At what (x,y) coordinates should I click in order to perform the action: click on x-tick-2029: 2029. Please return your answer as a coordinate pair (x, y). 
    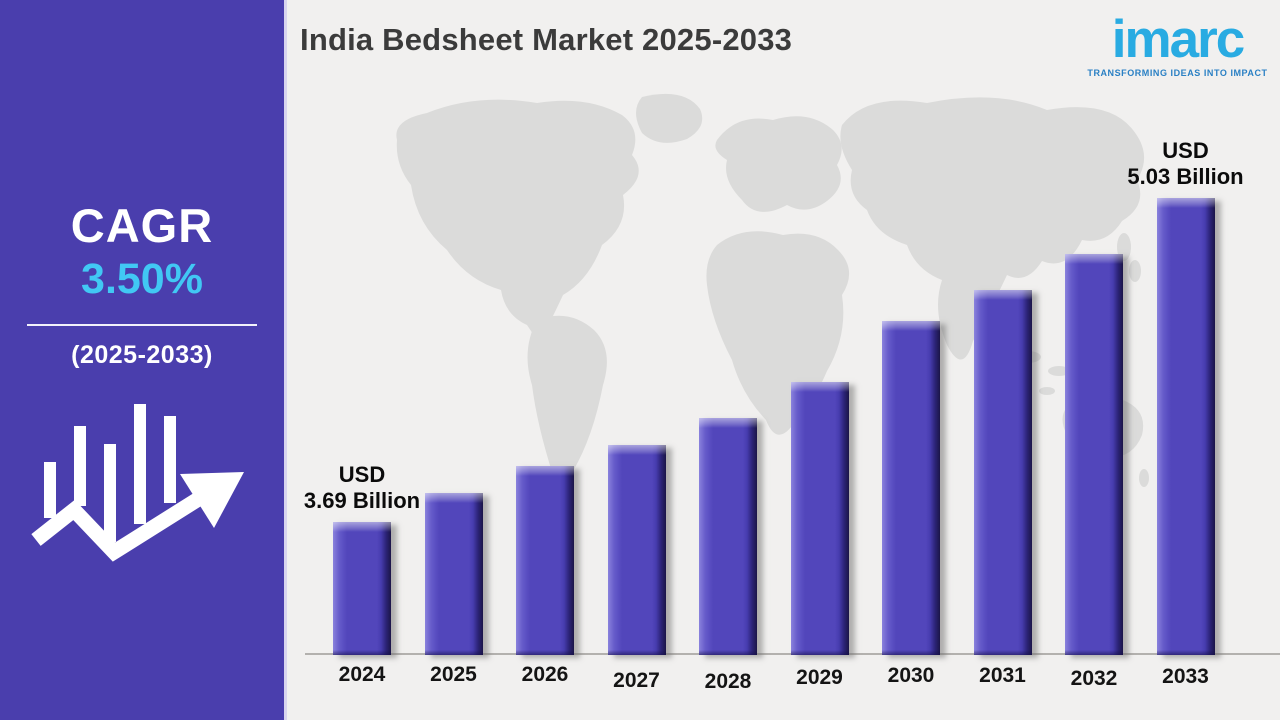
    Looking at the image, I should click on (819, 677).